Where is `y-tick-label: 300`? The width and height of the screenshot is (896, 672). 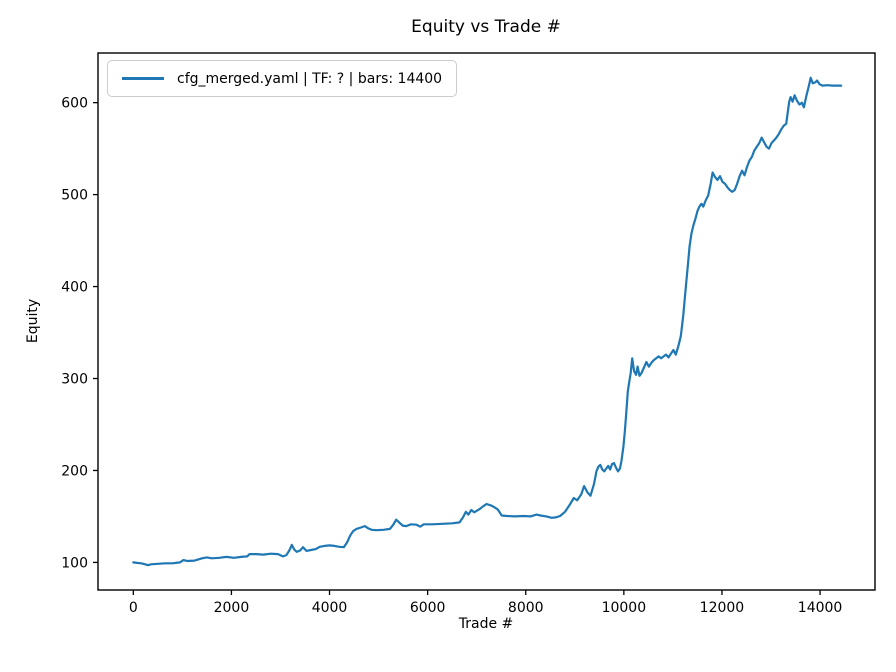 y-tick-label: 300 is located at coordinates (74, 380).